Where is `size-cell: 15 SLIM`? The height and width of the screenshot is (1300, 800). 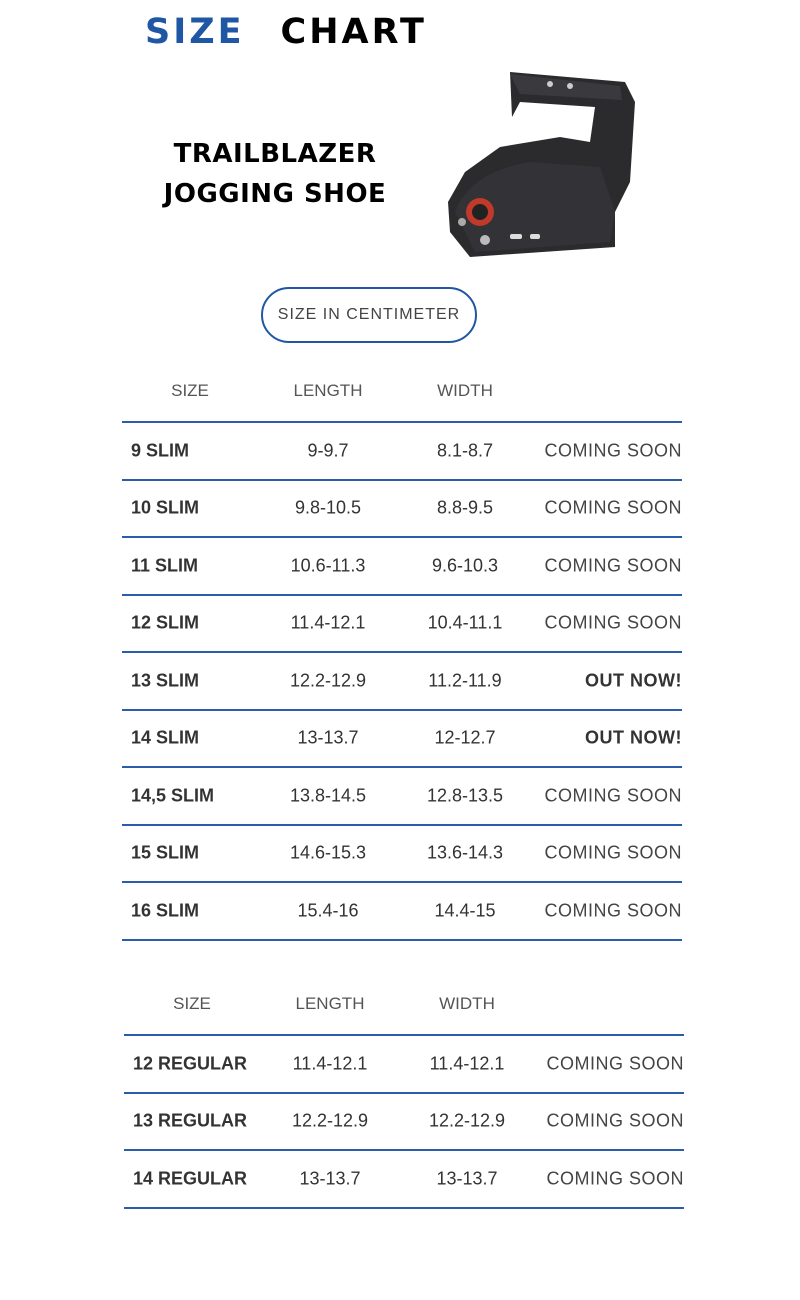
size-cell: 15 SLIM is located at coordinates (165, 852).